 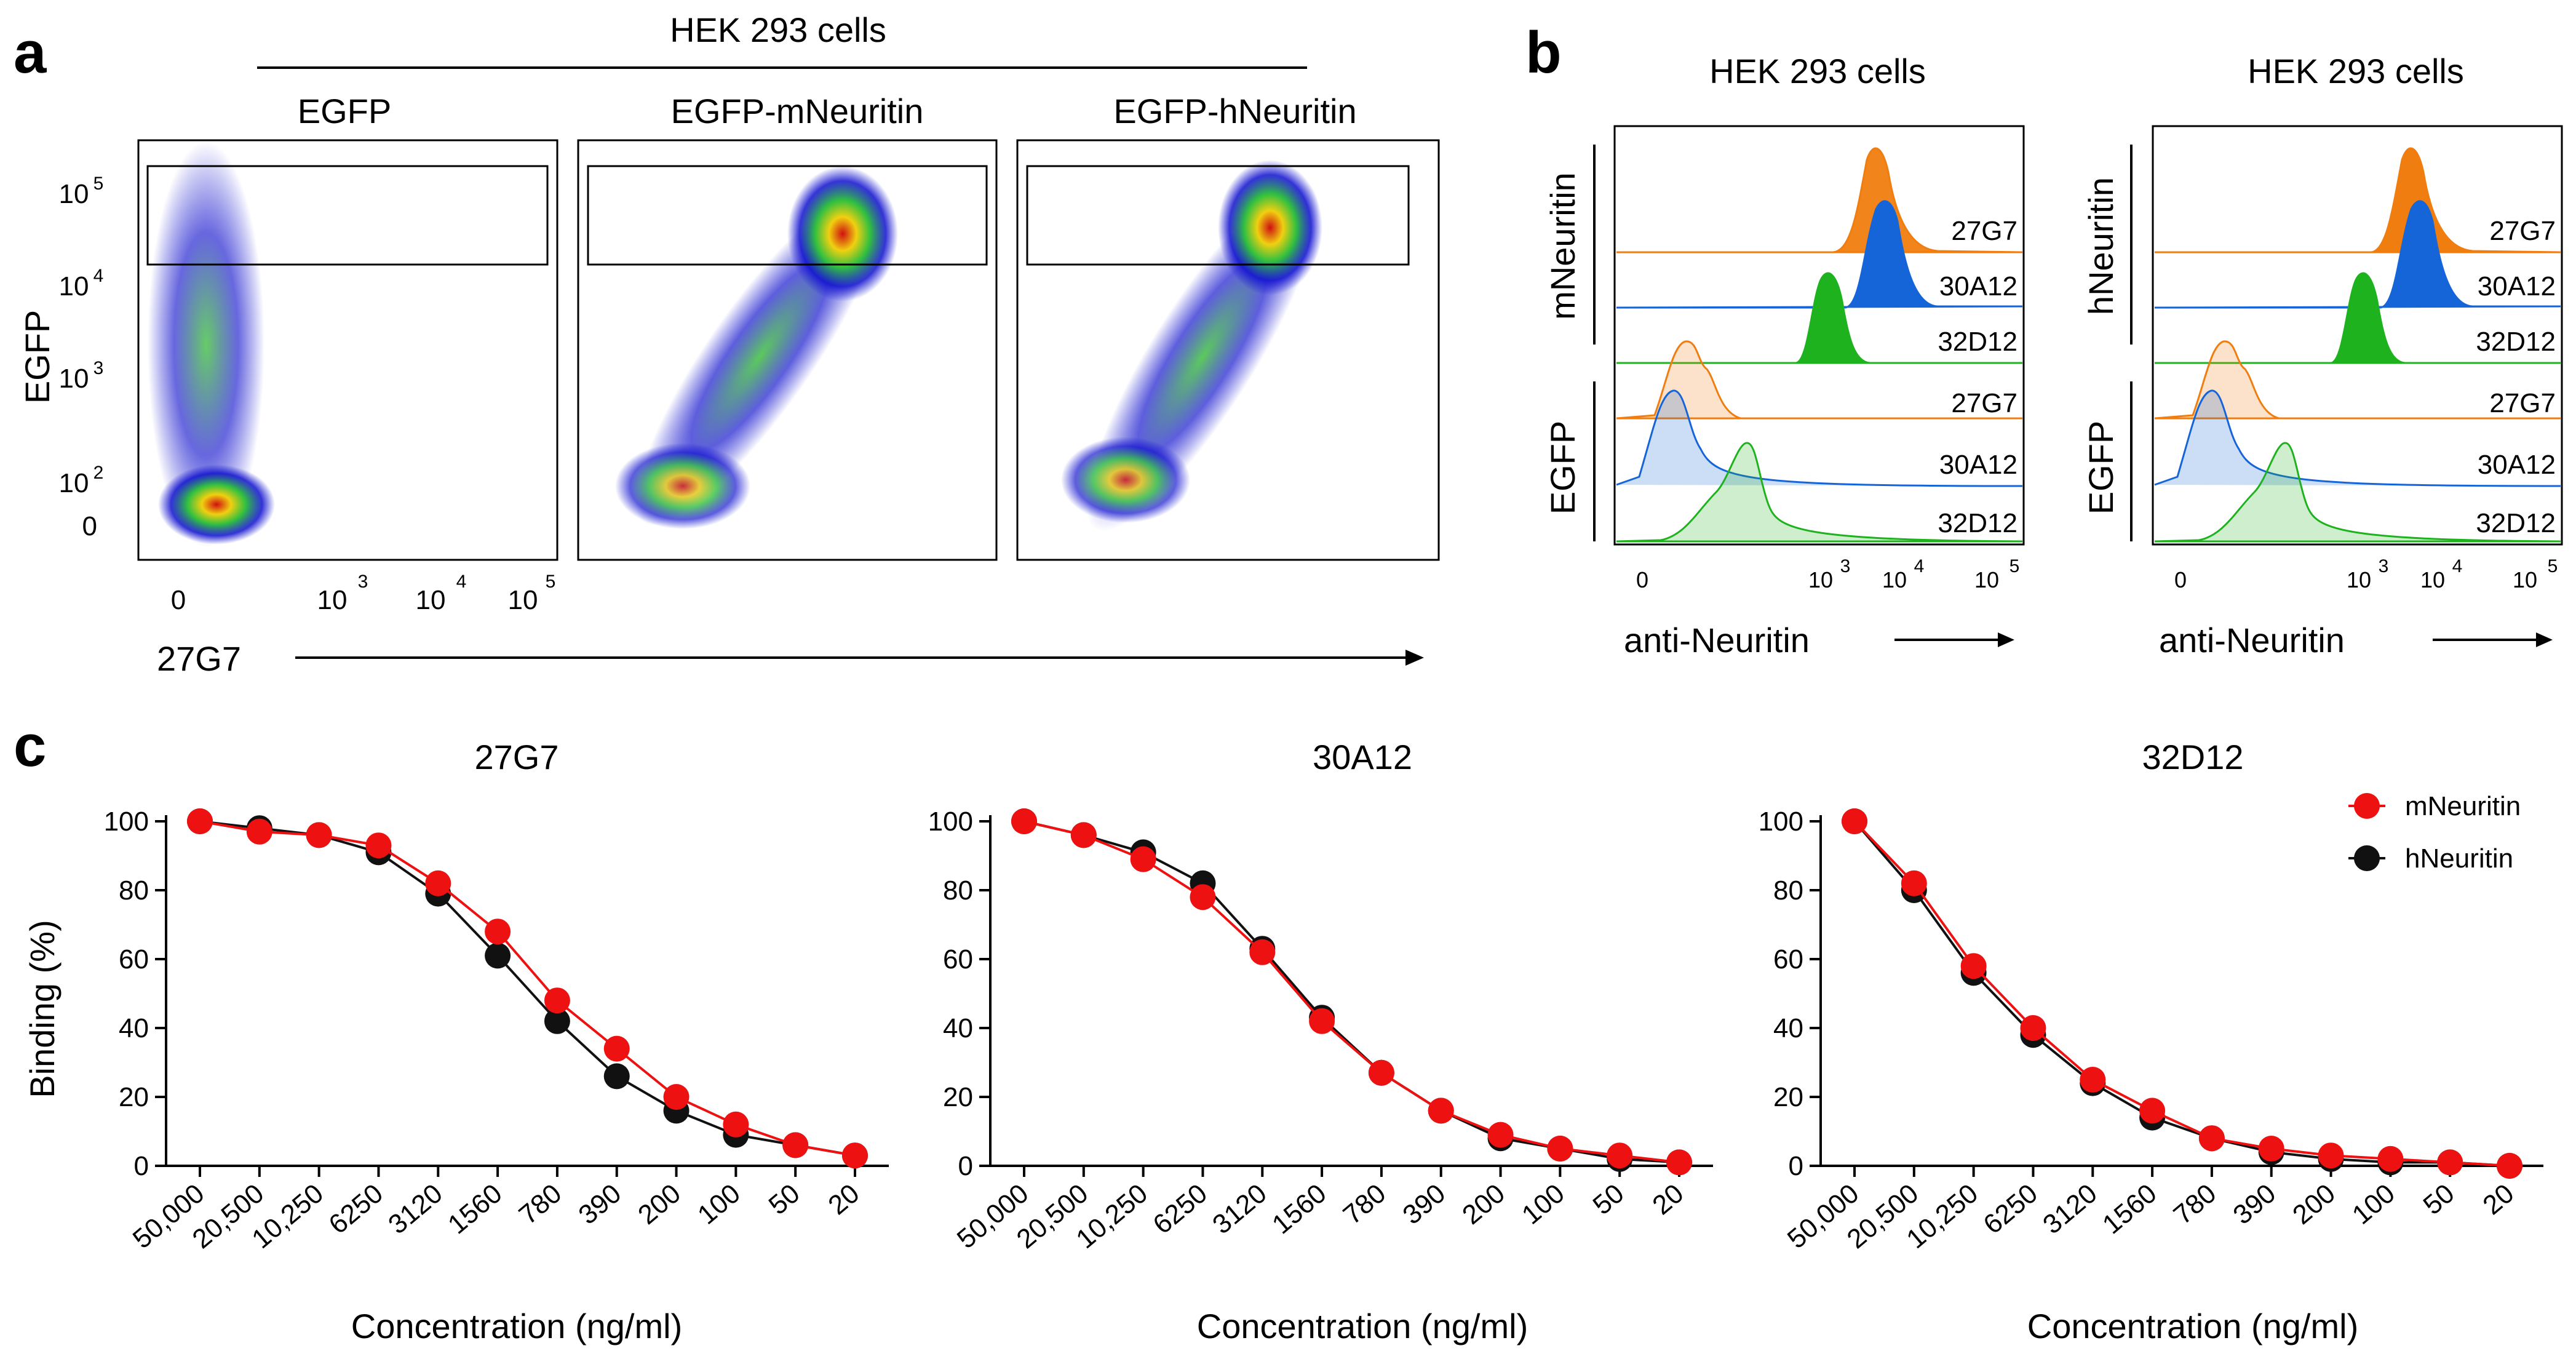 What do you see at coordinates (1543, 53) in the screenshot?
I see `panel-b-letter: b` at bounding box center [1543, 53].